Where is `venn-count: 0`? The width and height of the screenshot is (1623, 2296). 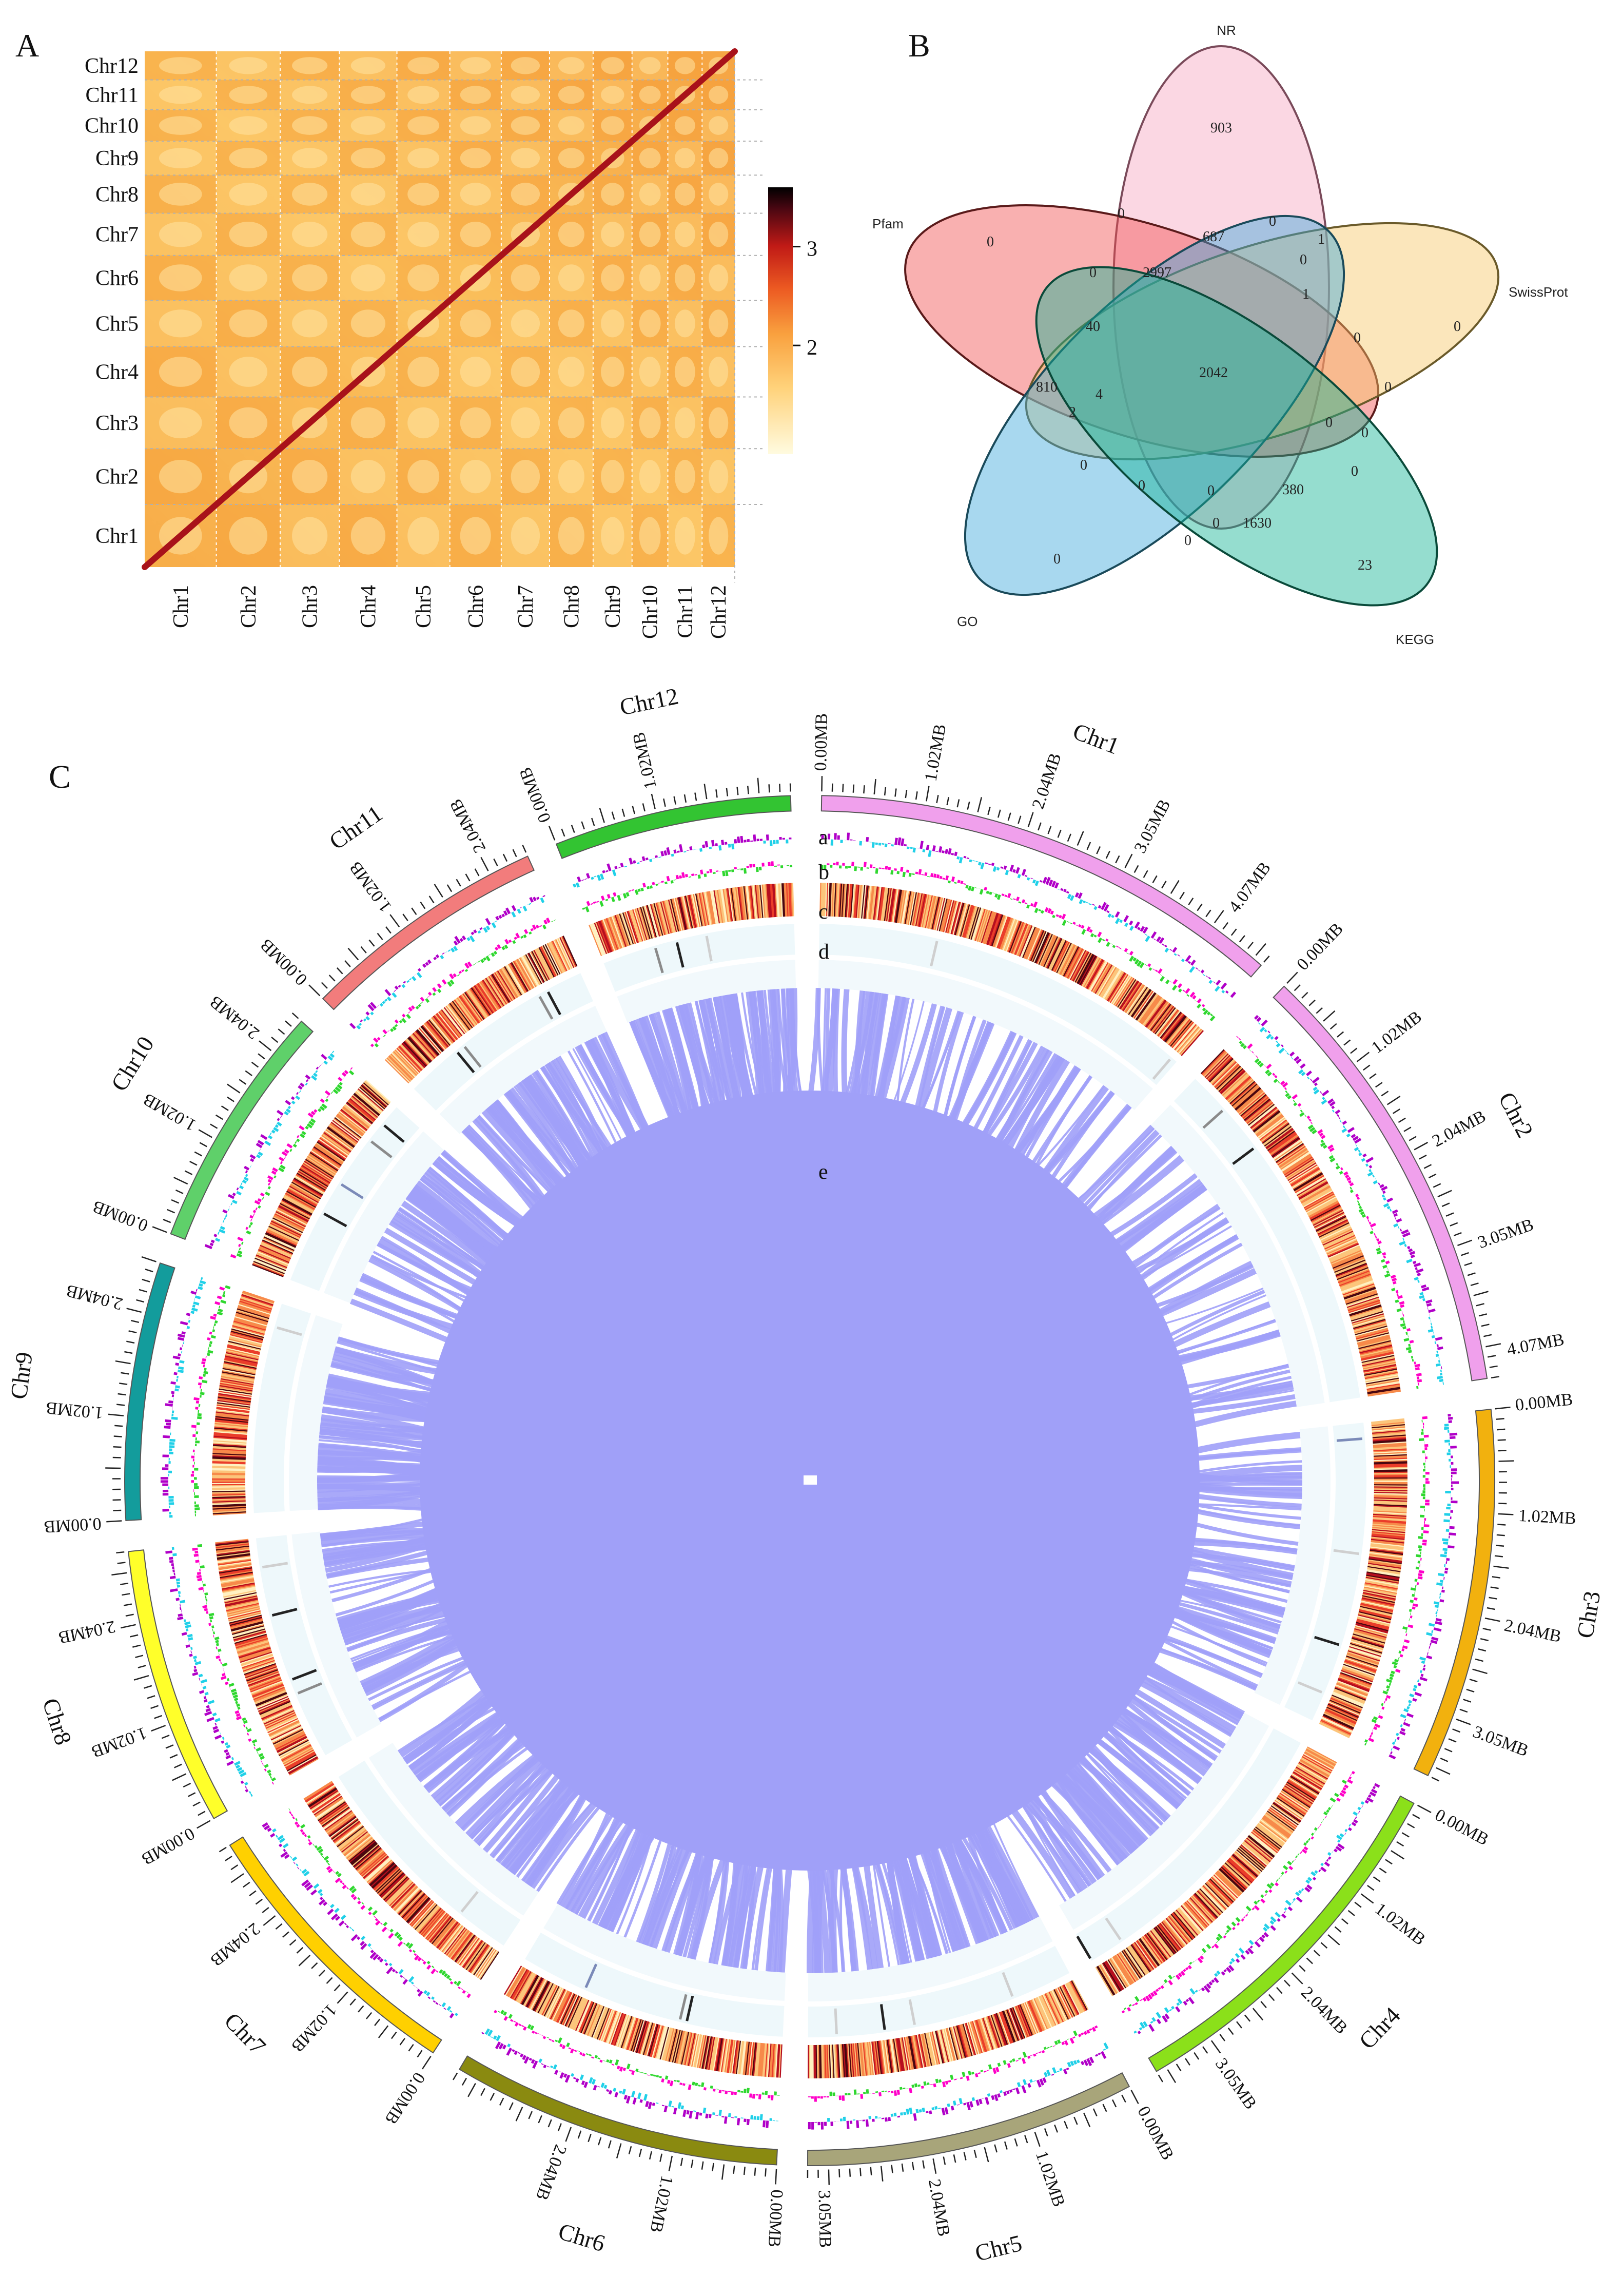
venn-count: 0 is located at coordinates (1364, 433).